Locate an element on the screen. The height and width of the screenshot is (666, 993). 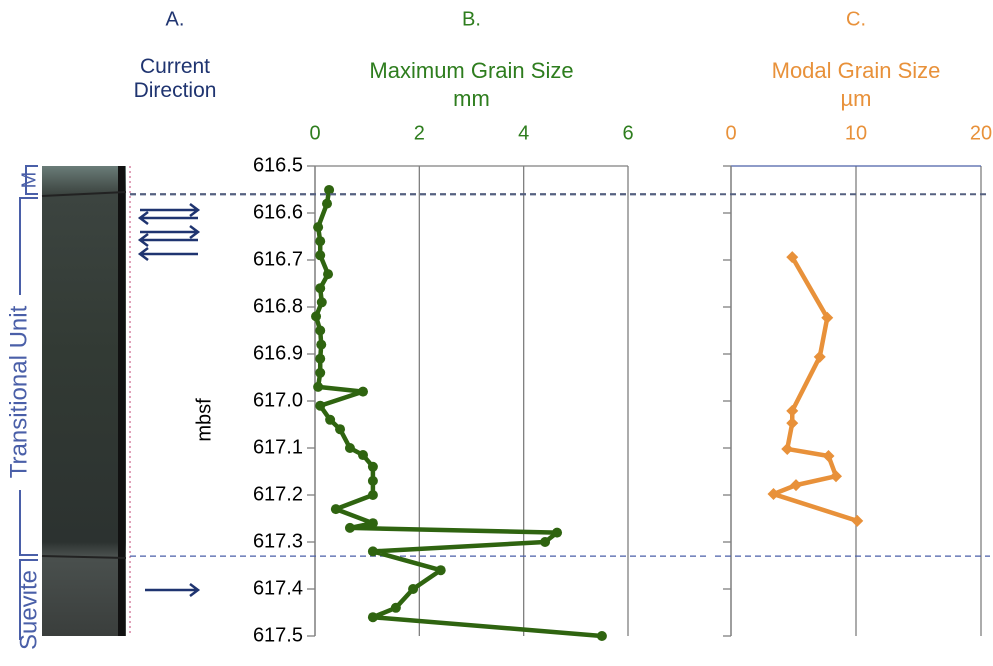
x-tick-label: 20 is located at coordinates (981, 133).